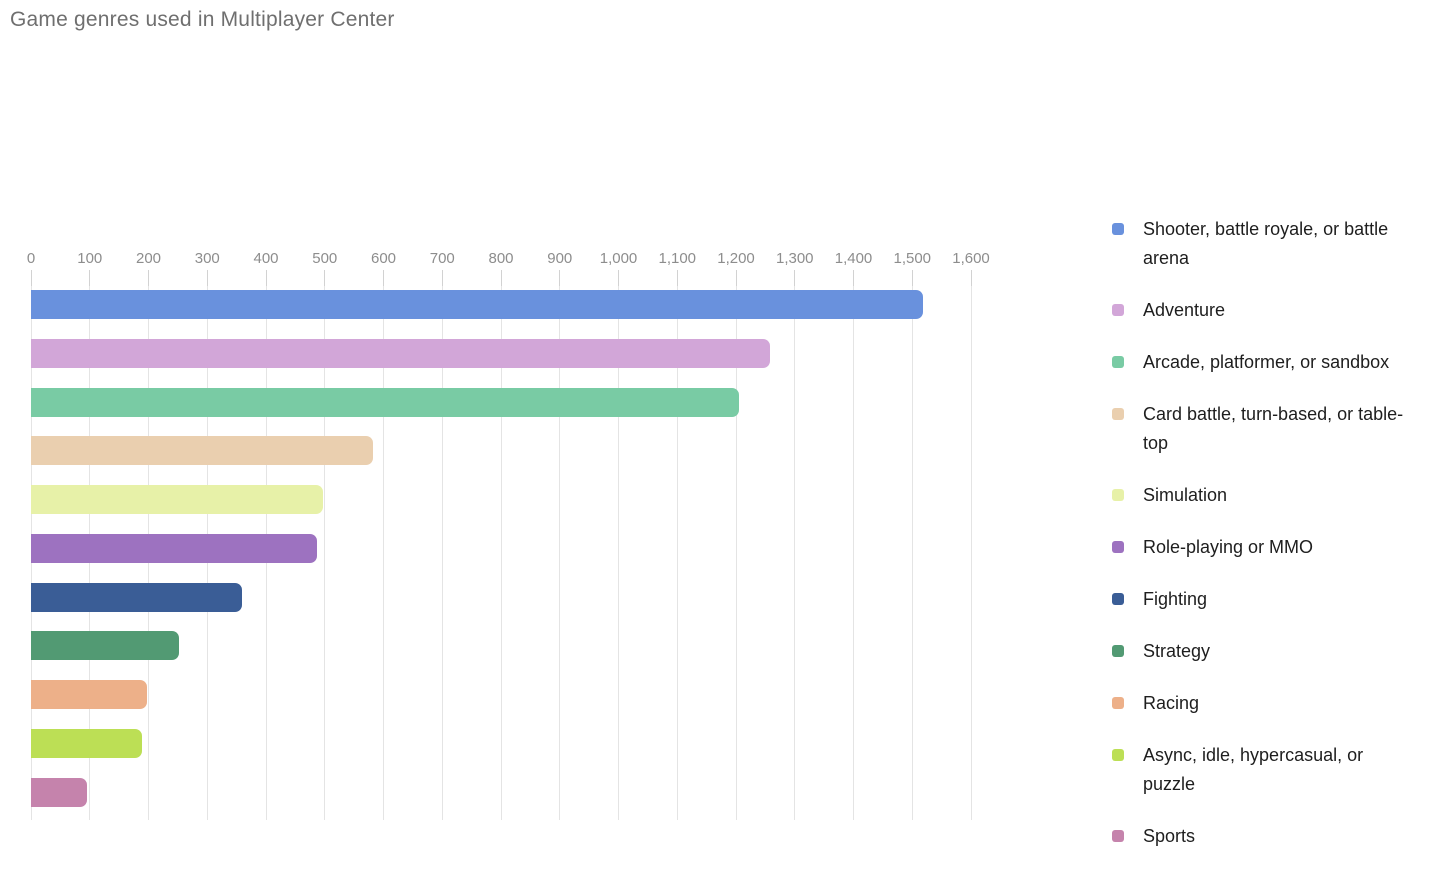 Image resolution: width=1456 pixels, height=881 pixels. What do you see at coordinates (736, 258) in the screenshot?
I see `x-axis-tick-label: 1,200` at bounding box center [736, 258].